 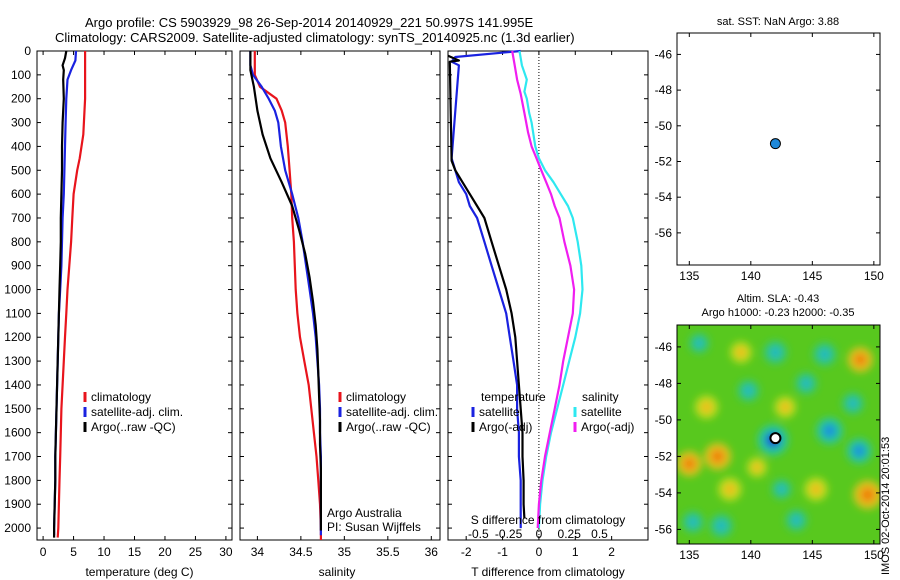 What do you see at coordinates (664, 90) in the screenshot?
I see `sst-map-ytick-label: -48` at bounding box center [664, 90].